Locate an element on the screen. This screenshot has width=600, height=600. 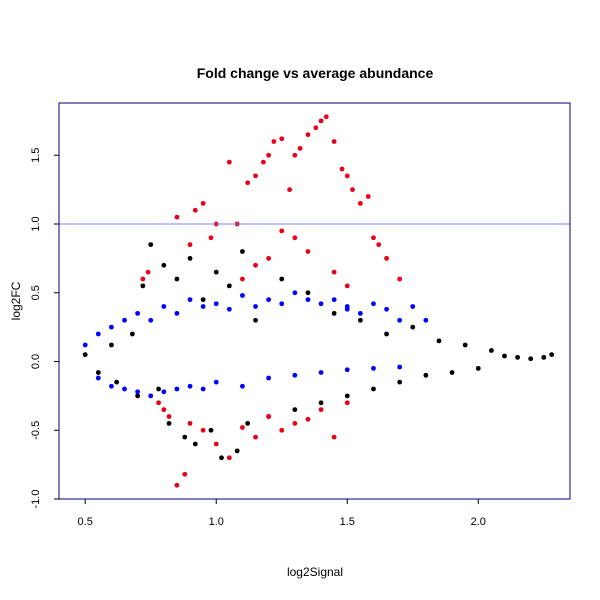
y-axis: -1.0 -0.5 0.0 0.5 1.0 1.5 is located at coordinates (44, 328).